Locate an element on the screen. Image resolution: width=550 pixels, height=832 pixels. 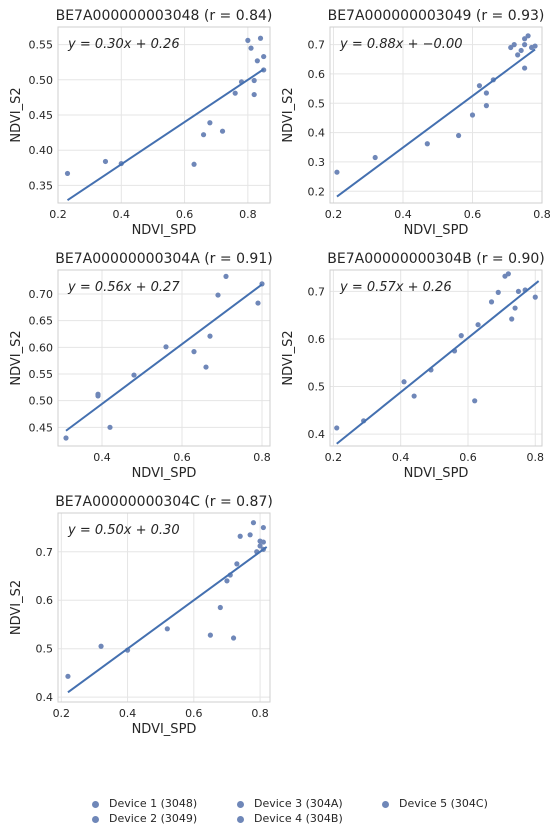
chart-title: BE7A000000003049 (r = 0.93) is located at coordinates (436, 16).